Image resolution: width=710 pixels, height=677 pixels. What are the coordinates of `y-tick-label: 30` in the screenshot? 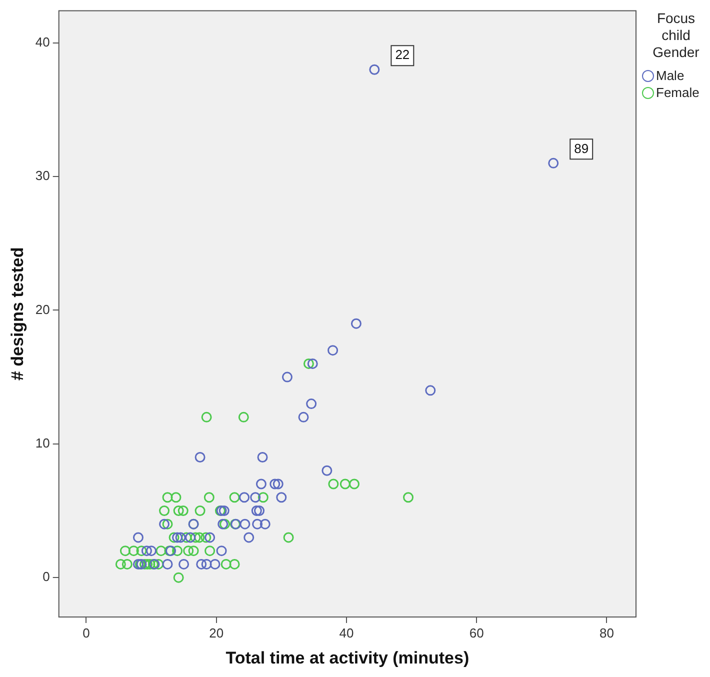 It's located at (42, 176).